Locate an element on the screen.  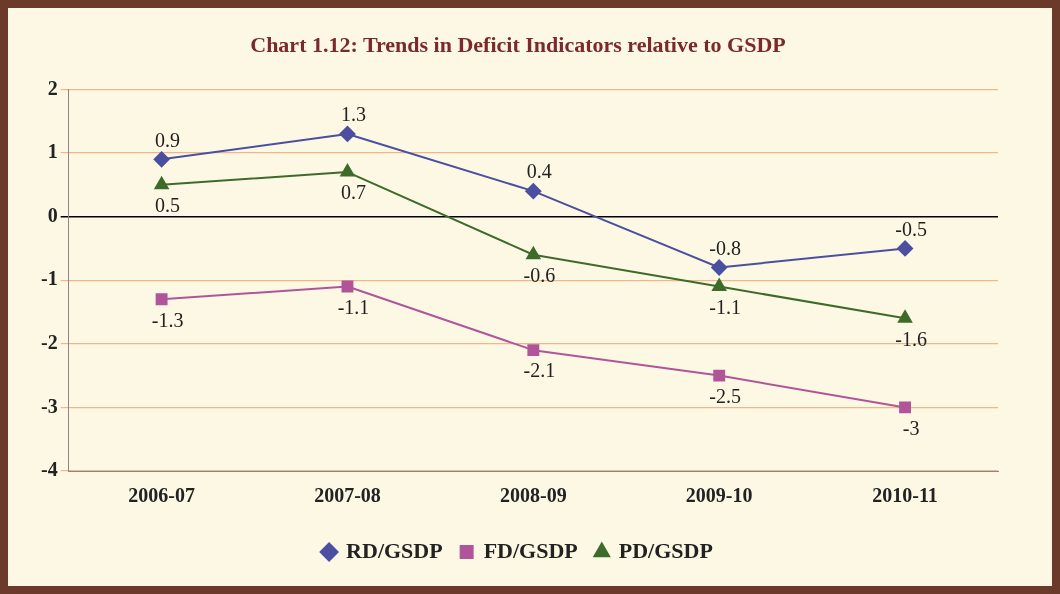
data-label: 0.5 is located at coordinates (168, 205).